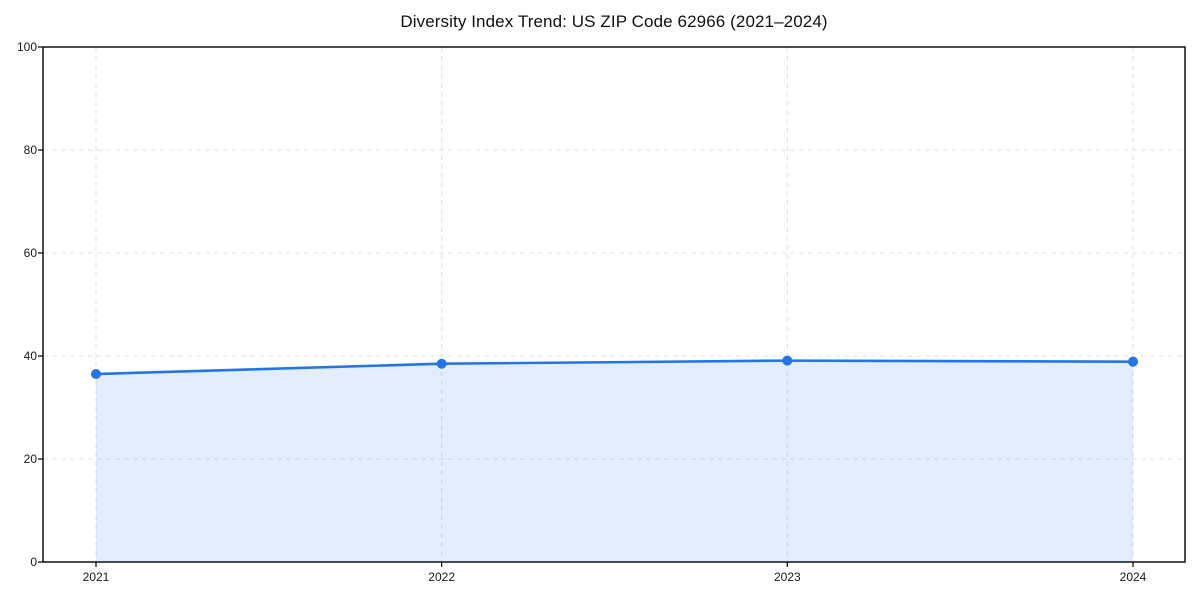  I want to click on trend-line, so click(614, 367).